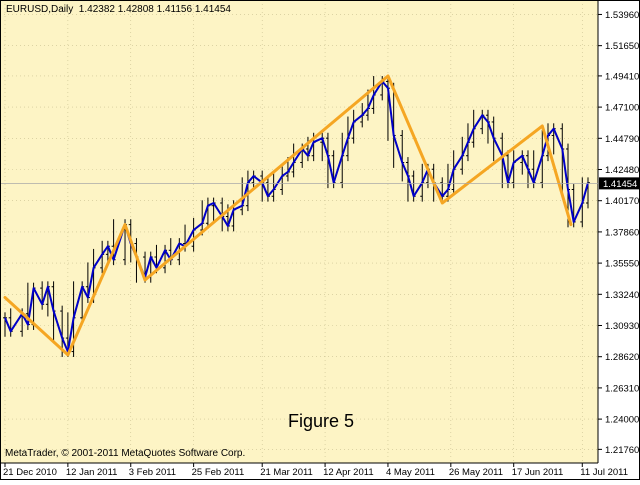  Describe the element at coordinates (622, 357) in the screenshot. I see `y-tick-label: 1.28620` at that location.